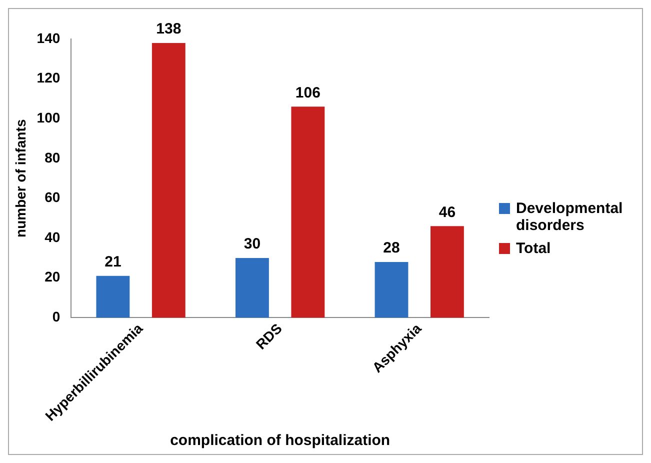  Describe the element at coordinates (447, 212) in the screenshot. I see `data-label: 46` at that location.